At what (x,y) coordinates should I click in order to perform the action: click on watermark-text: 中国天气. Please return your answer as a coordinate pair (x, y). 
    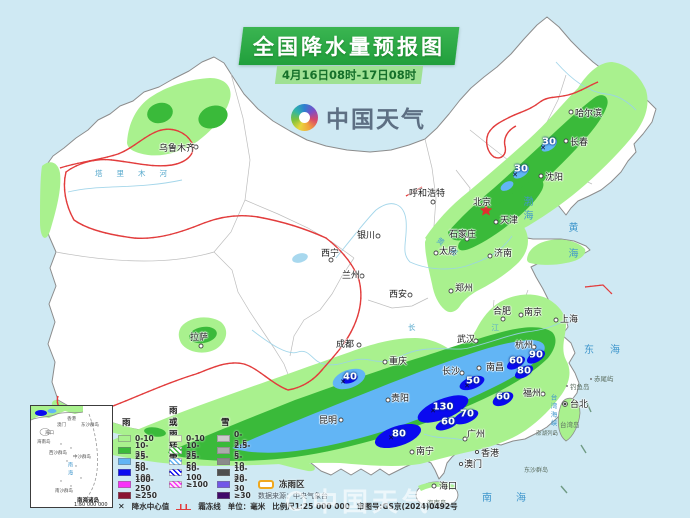
    Looking at the image, I should click on (372, 503).